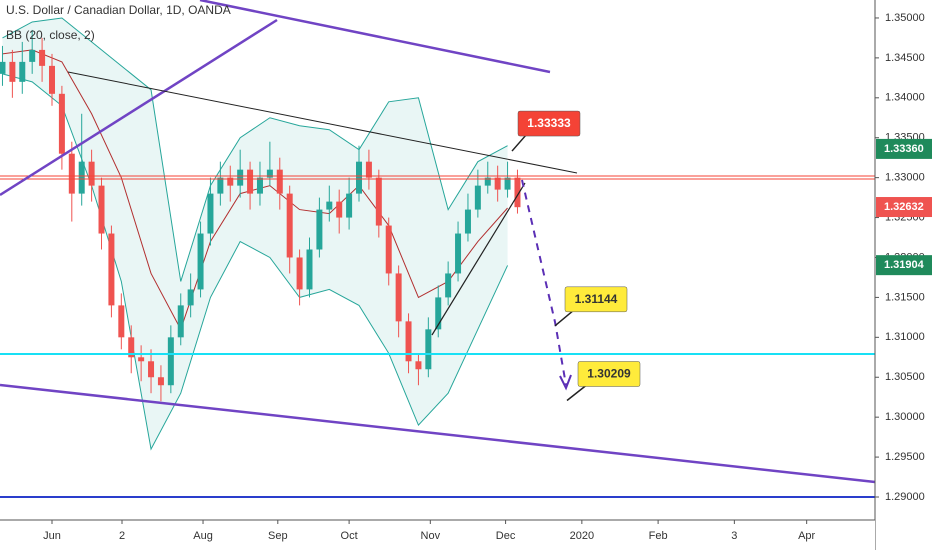 The height and width of the screenshot is (550, 932). Describe the element at coordinates (278, 536) in the screenshot. I see `x-tick-label: Sep` at that location.